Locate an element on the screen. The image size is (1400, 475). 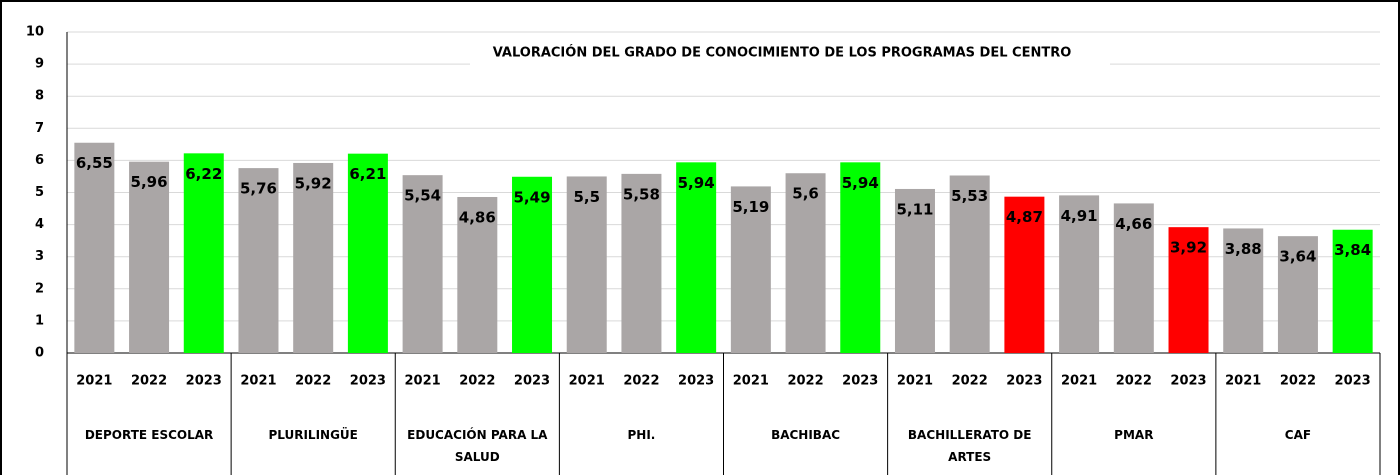
value-label: 5,6 is located at coordinates (805, 194).